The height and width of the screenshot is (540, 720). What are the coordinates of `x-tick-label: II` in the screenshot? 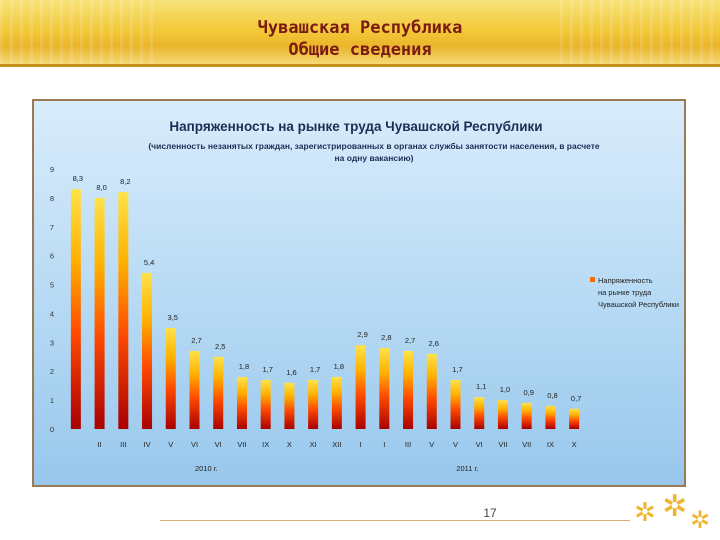 It's located at (100, 444).